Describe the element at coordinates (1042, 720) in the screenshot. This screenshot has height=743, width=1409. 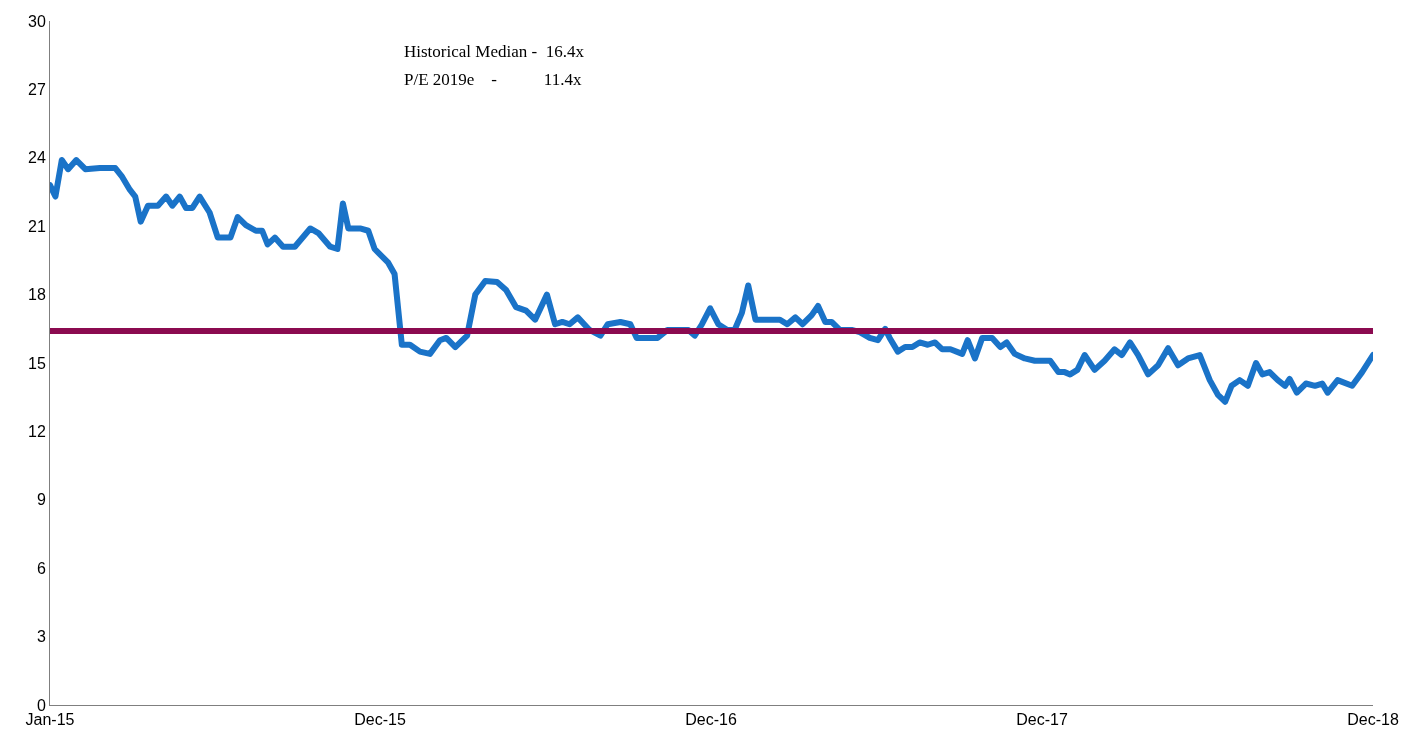
I see `x-tick-label: Dec-17` at that location.